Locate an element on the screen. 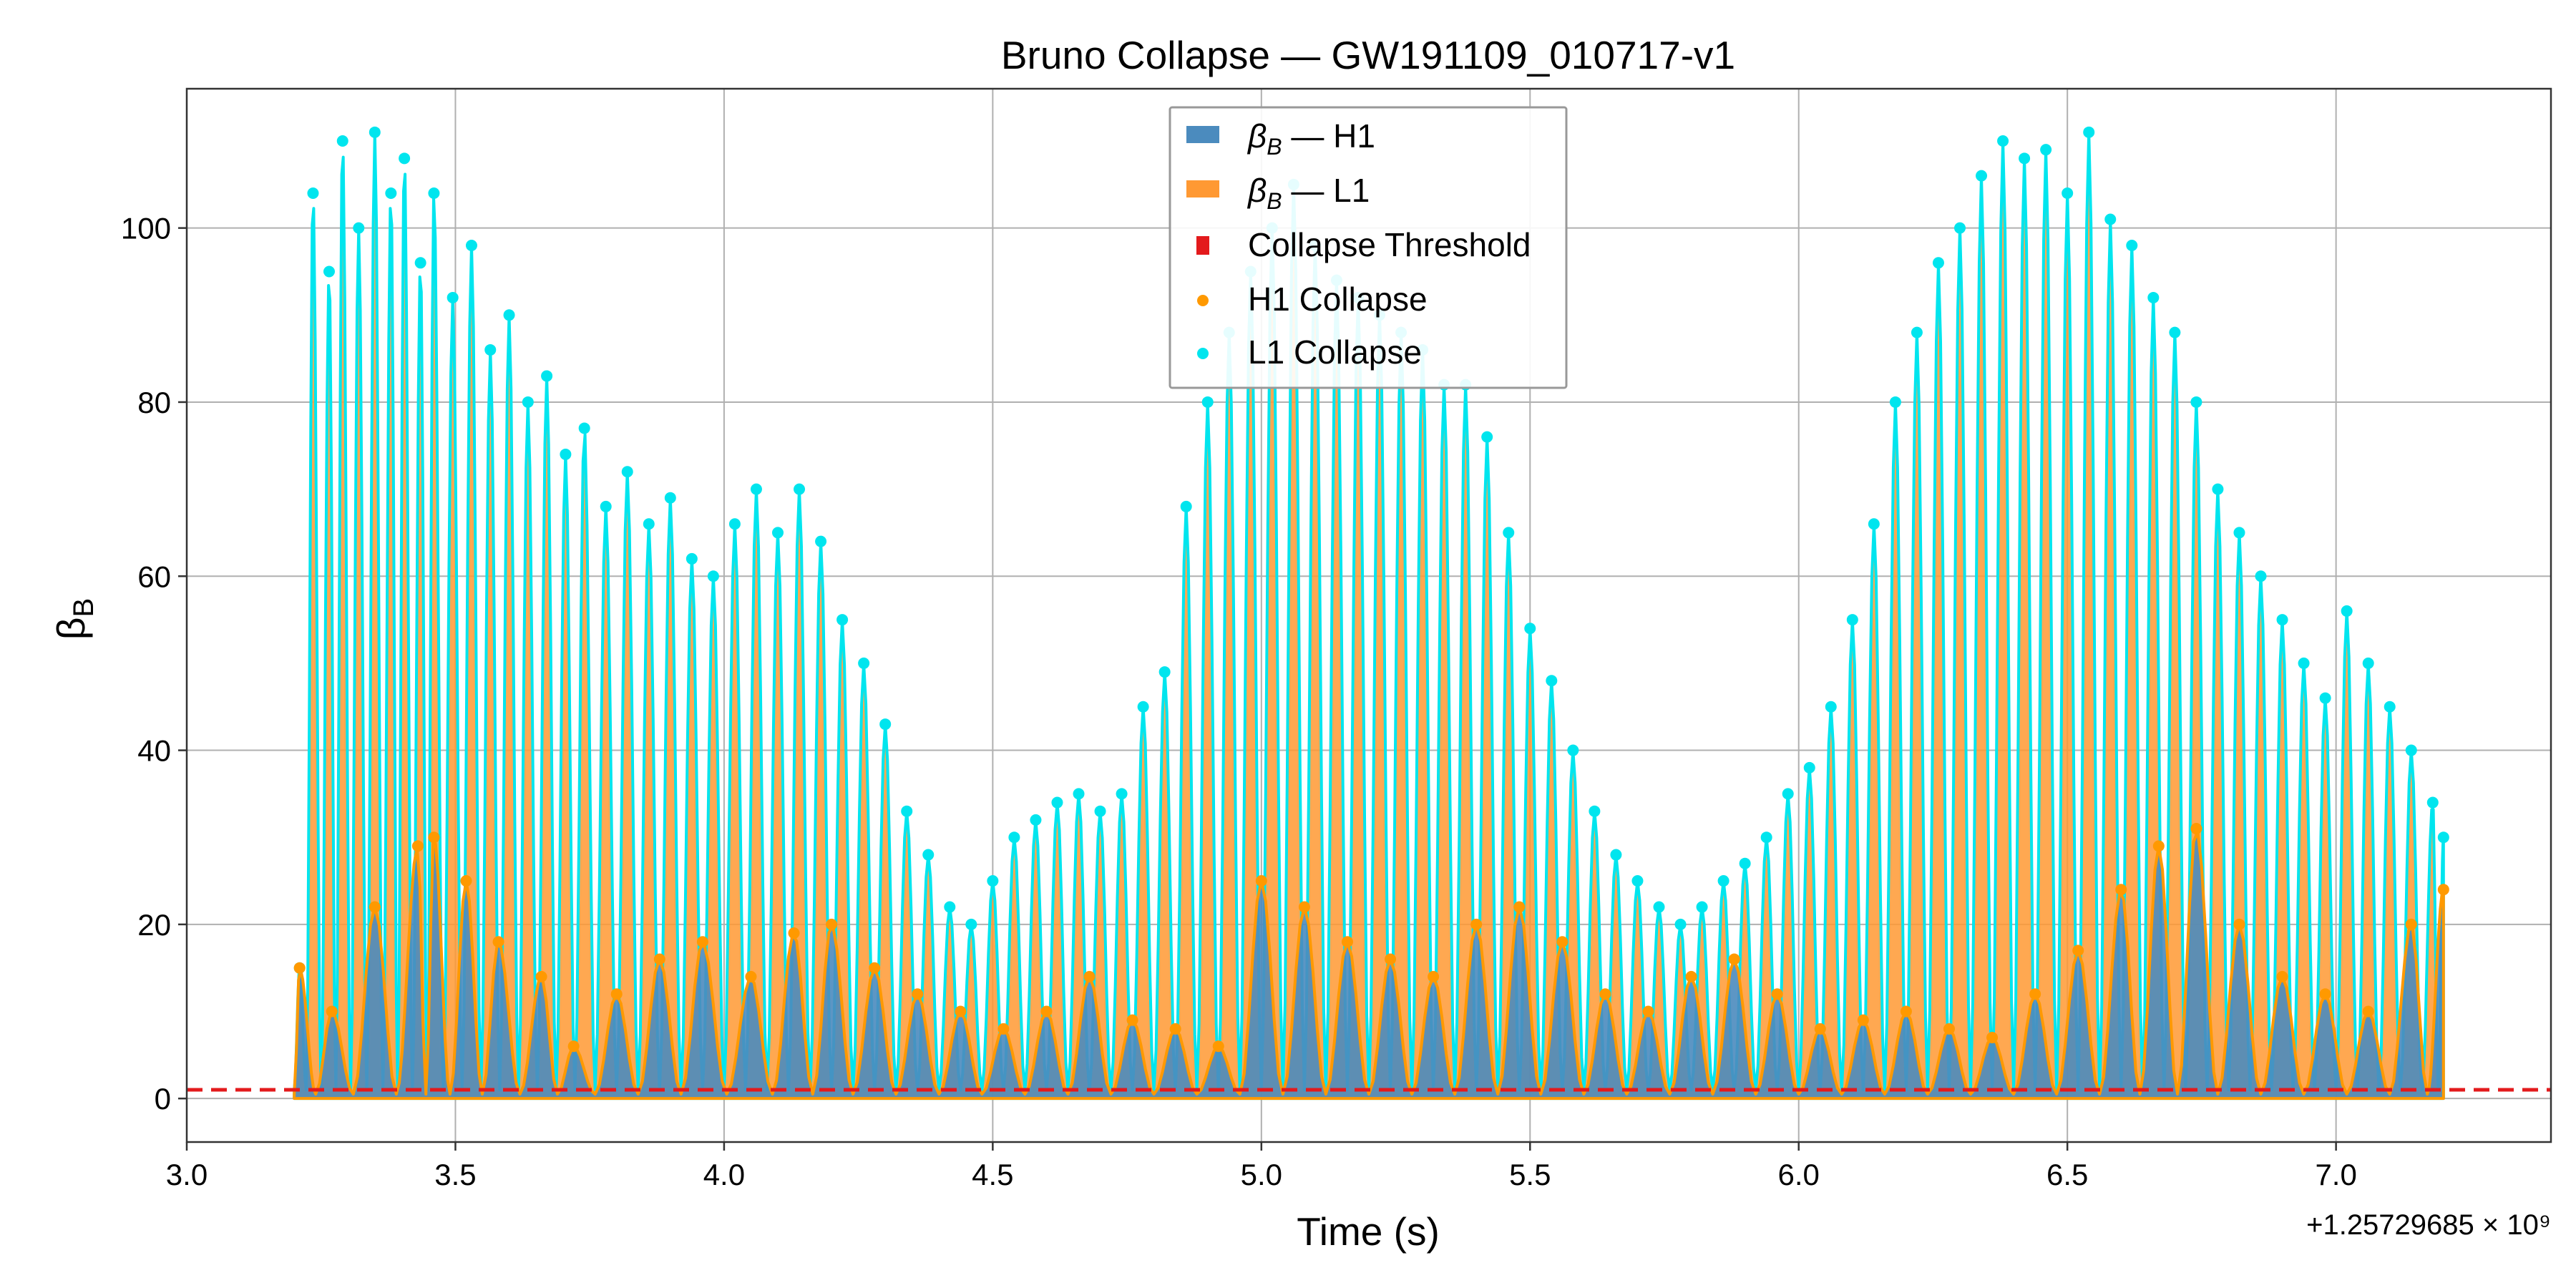 The image size is (2576, 1288). x-axis-ticks: 3.0 3.5 4.0 4.5 5.0 5.5 6.0 6.5 7.0 is located at coordinates (1261, 1166).